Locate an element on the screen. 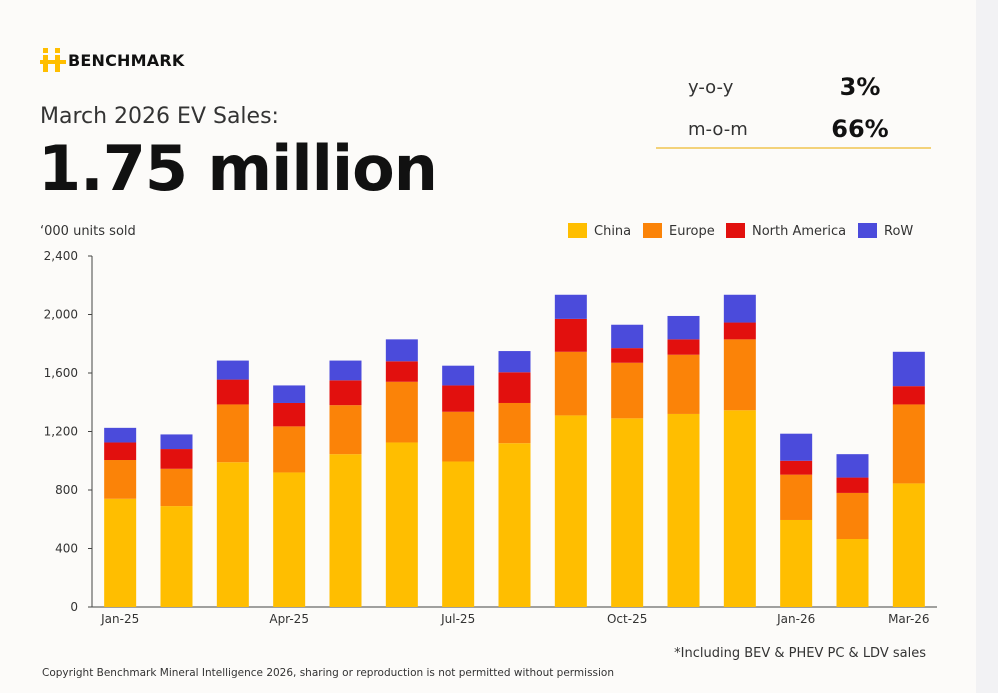 Image resolution: width=998 pixels, height=693 pixels. right-edge-strip is located at coordinates (987, 346).